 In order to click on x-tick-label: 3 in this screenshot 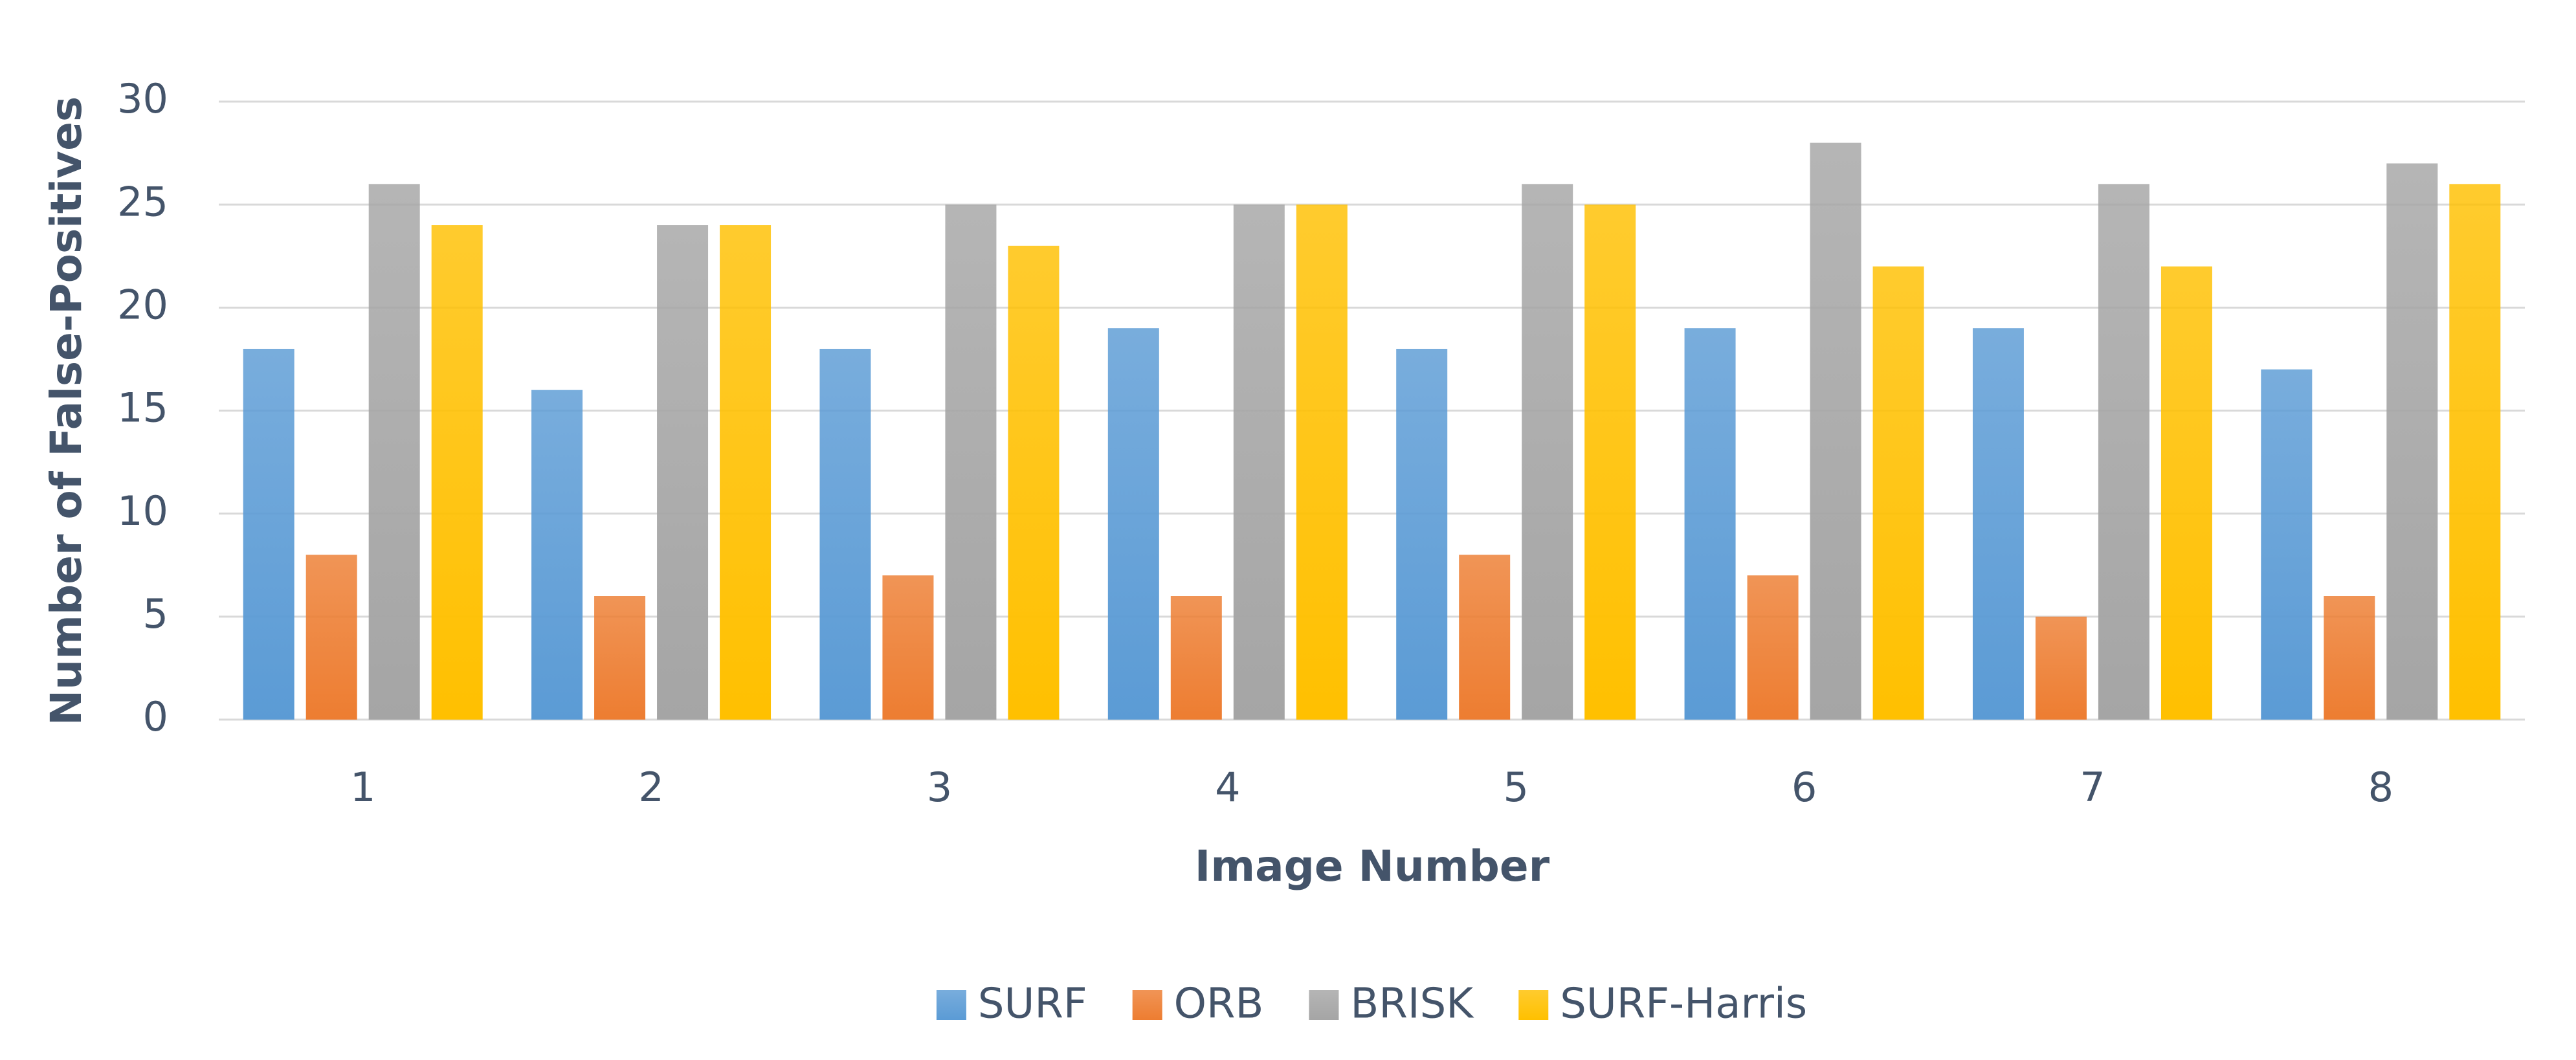, I will do `click(939, 787)`.